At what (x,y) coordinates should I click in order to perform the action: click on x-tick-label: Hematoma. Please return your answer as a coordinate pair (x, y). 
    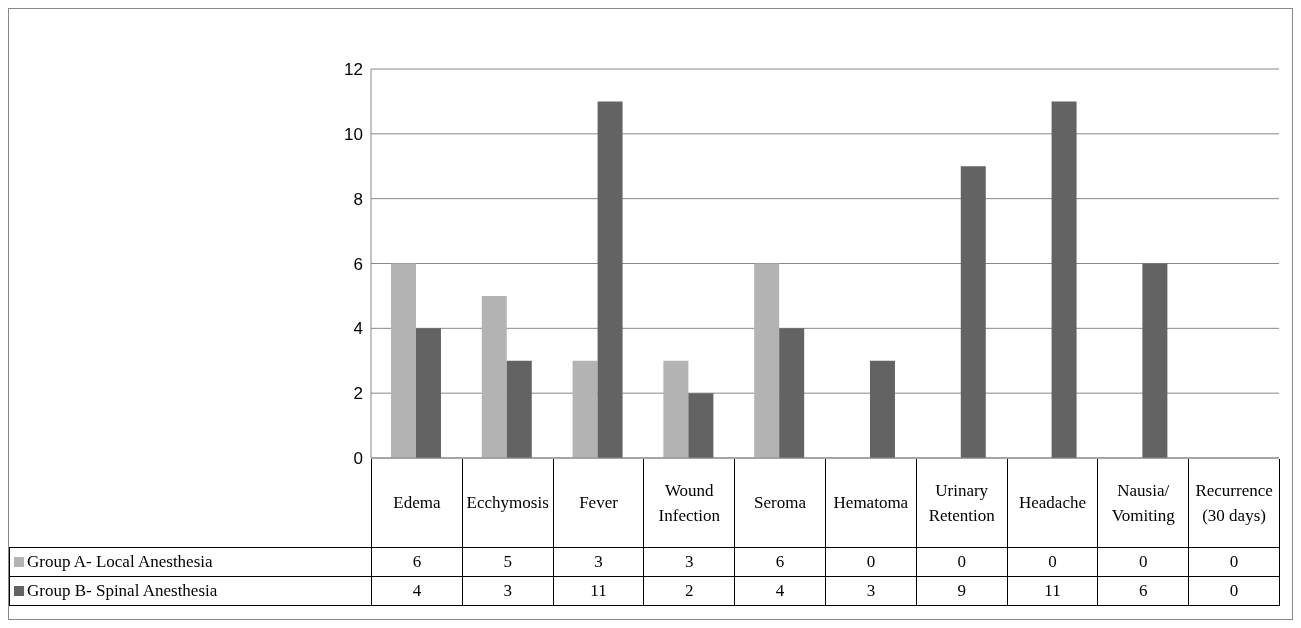
    Looking at the image, I should click on (871, 503).